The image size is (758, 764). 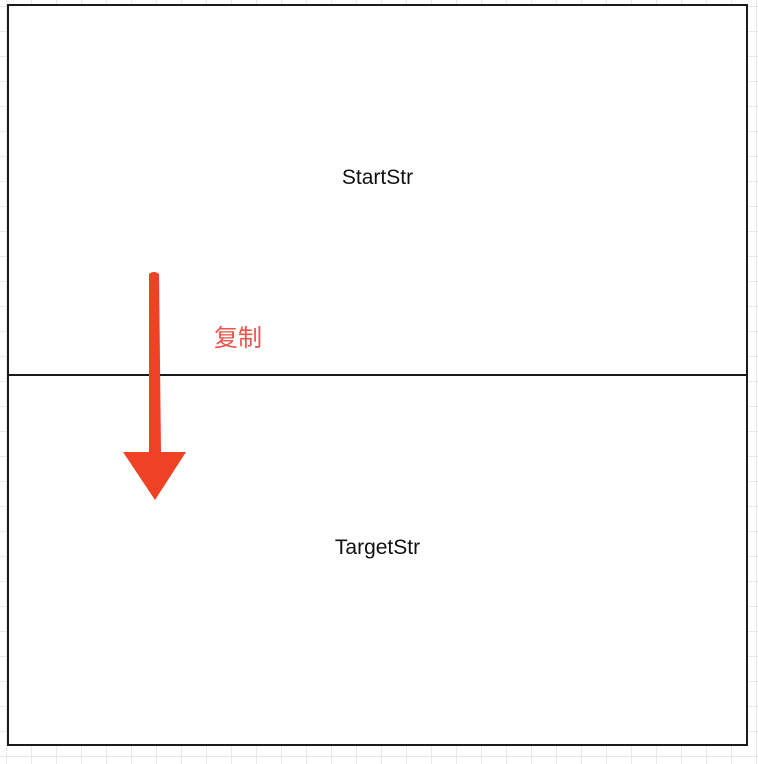 What do you see at coordinates (377, 177) in the screenshot?
I see `start-string-label: StartStr` at bounding box center [377, 177].